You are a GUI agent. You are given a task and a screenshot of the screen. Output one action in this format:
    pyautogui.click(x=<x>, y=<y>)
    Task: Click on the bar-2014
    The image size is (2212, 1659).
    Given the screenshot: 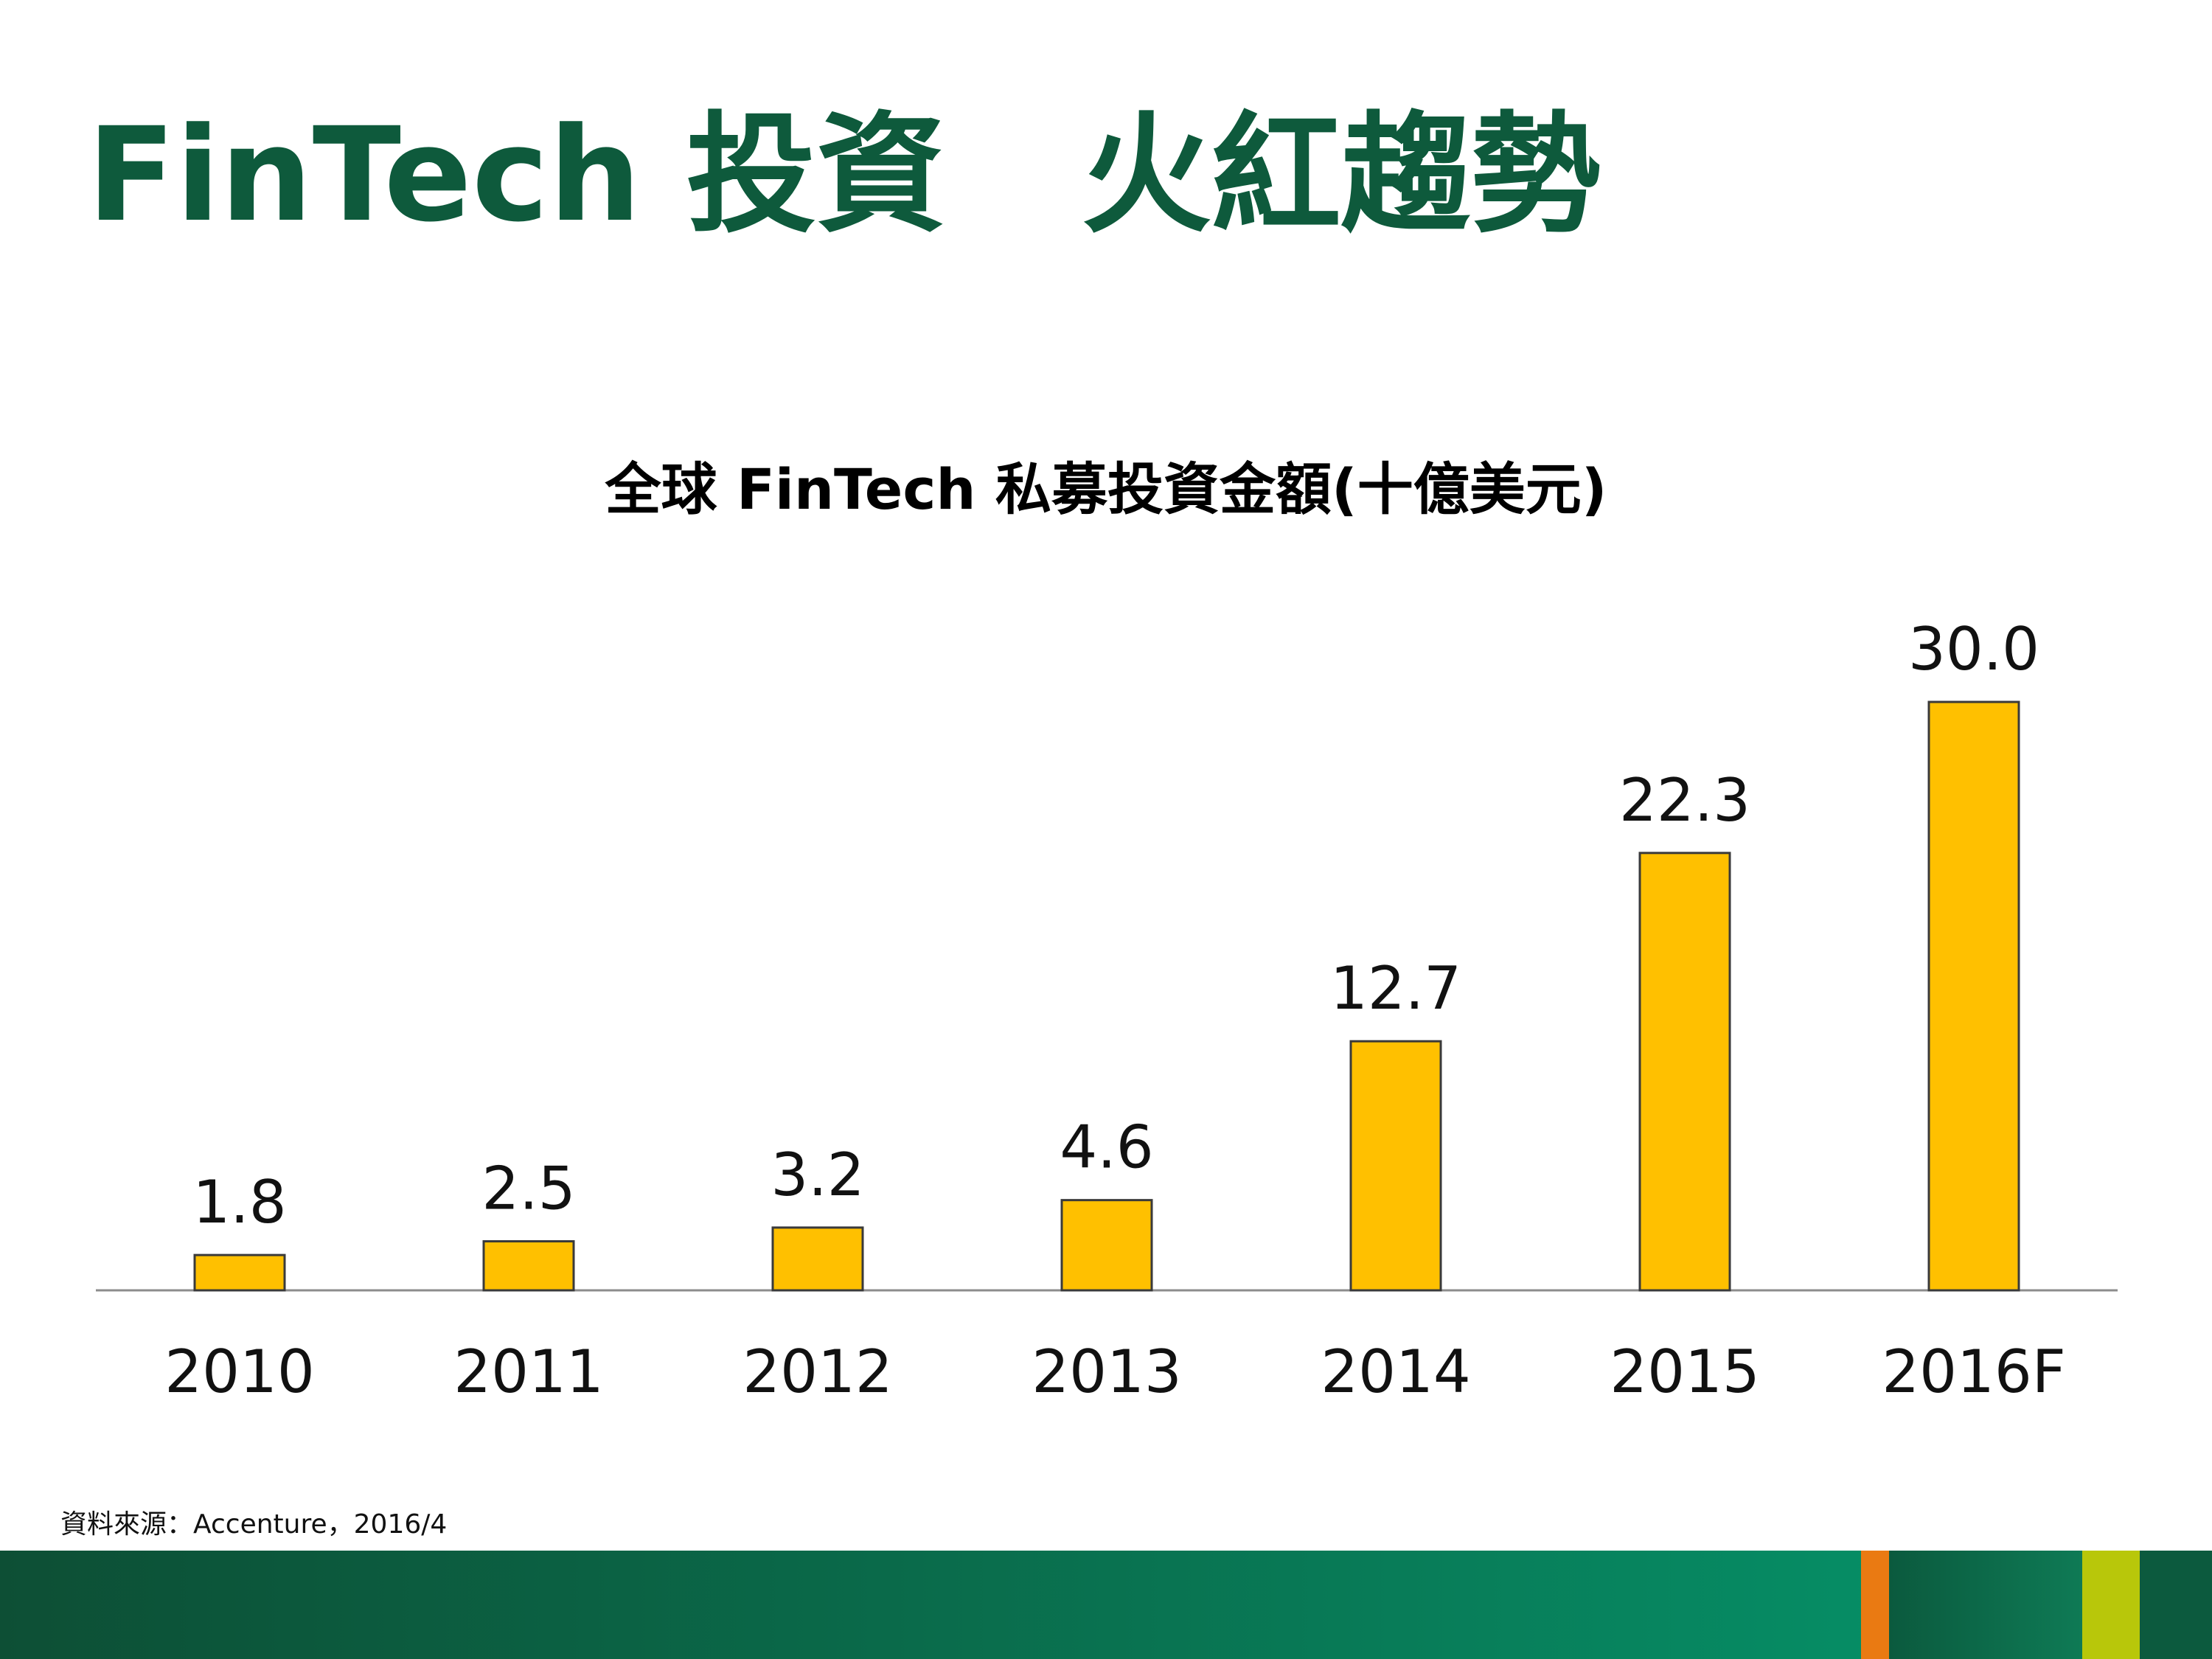 What is the action you would take?
    pyautogui.click(x=1395, y=1166)
    